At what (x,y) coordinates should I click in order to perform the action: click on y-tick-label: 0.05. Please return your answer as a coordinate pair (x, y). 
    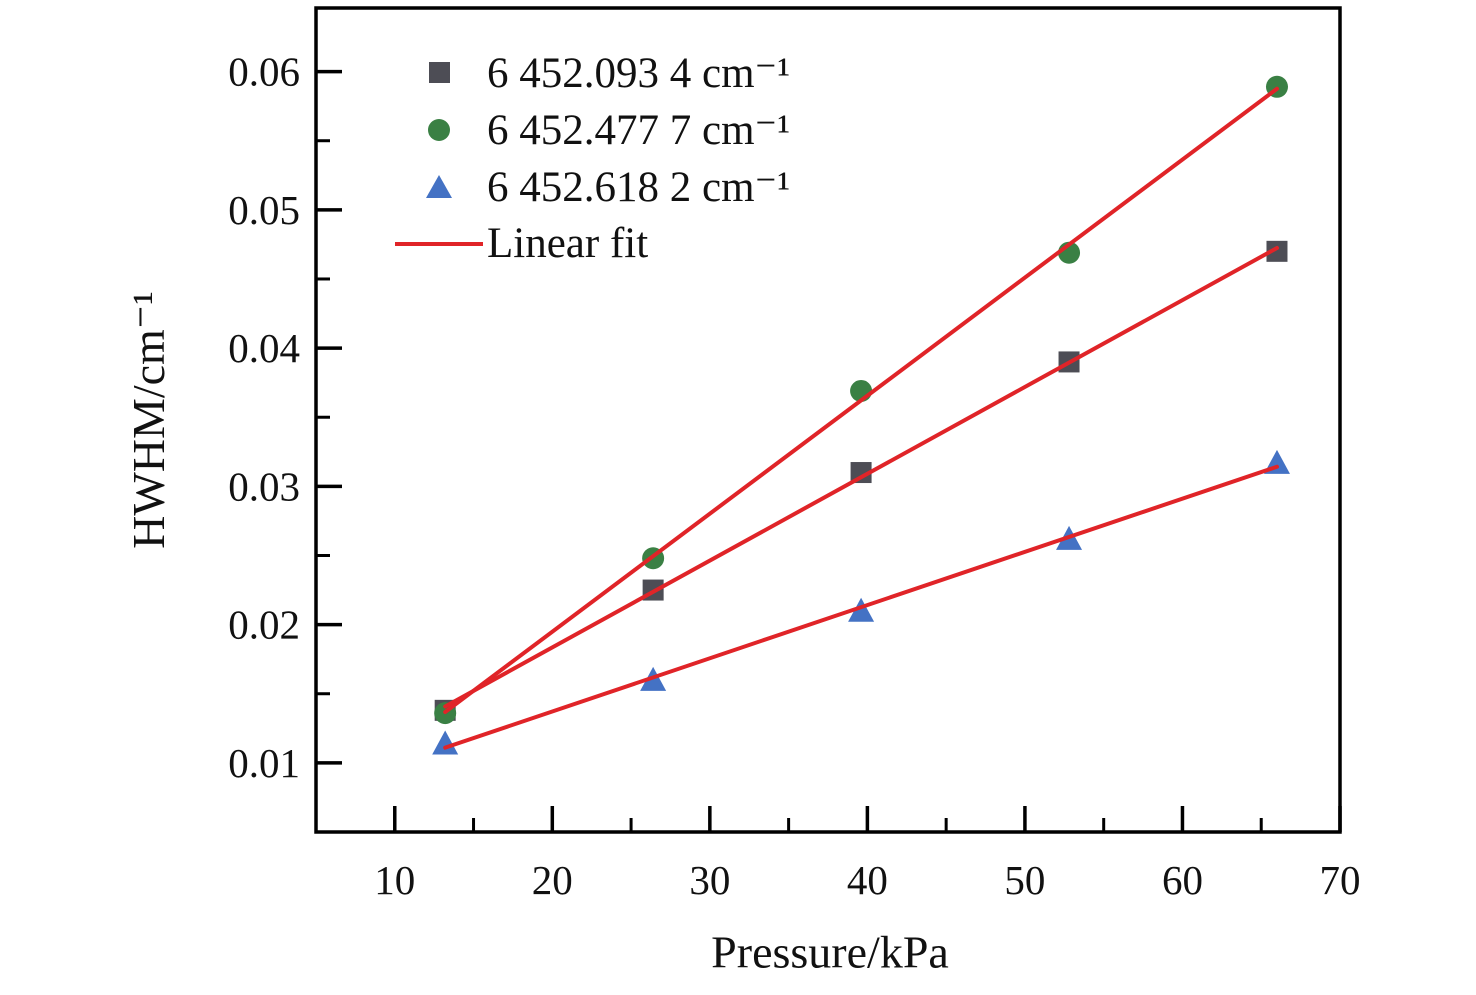
    Looking at the image, I should click on (264, 210).